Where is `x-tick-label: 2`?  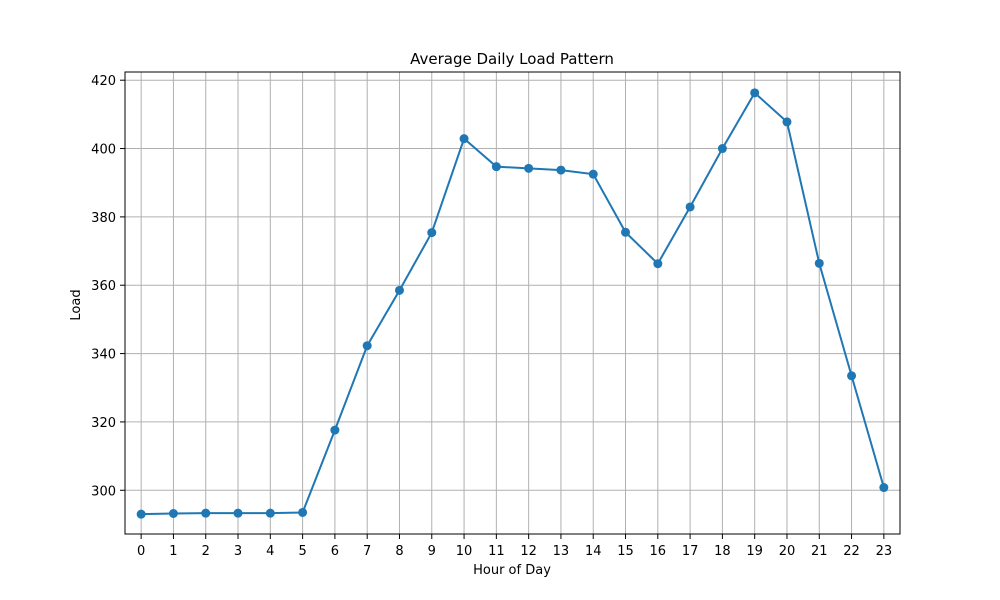
x-tick-label: 2 is located at coordinates (206, 551).